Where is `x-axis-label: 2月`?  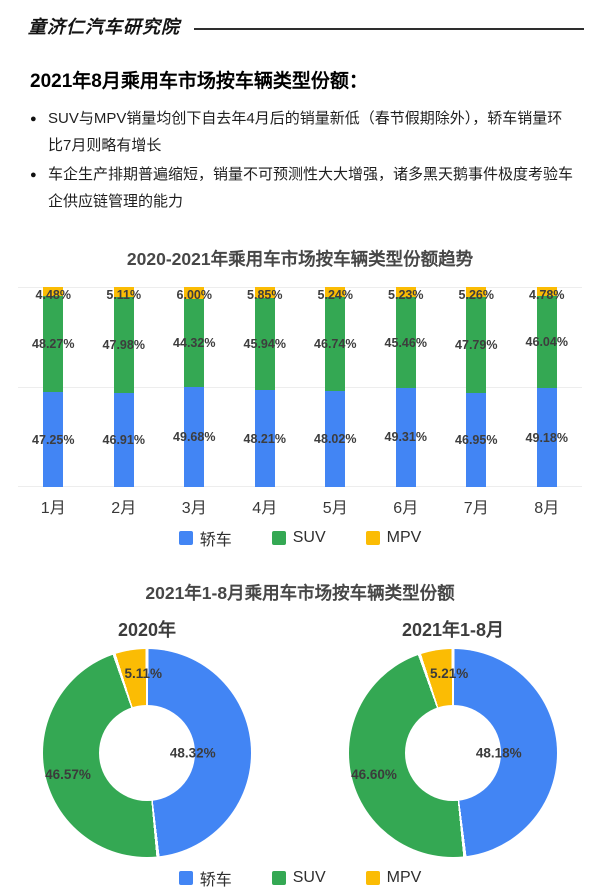
x-axis-label: 2月 is located at coordinates (124, 508).